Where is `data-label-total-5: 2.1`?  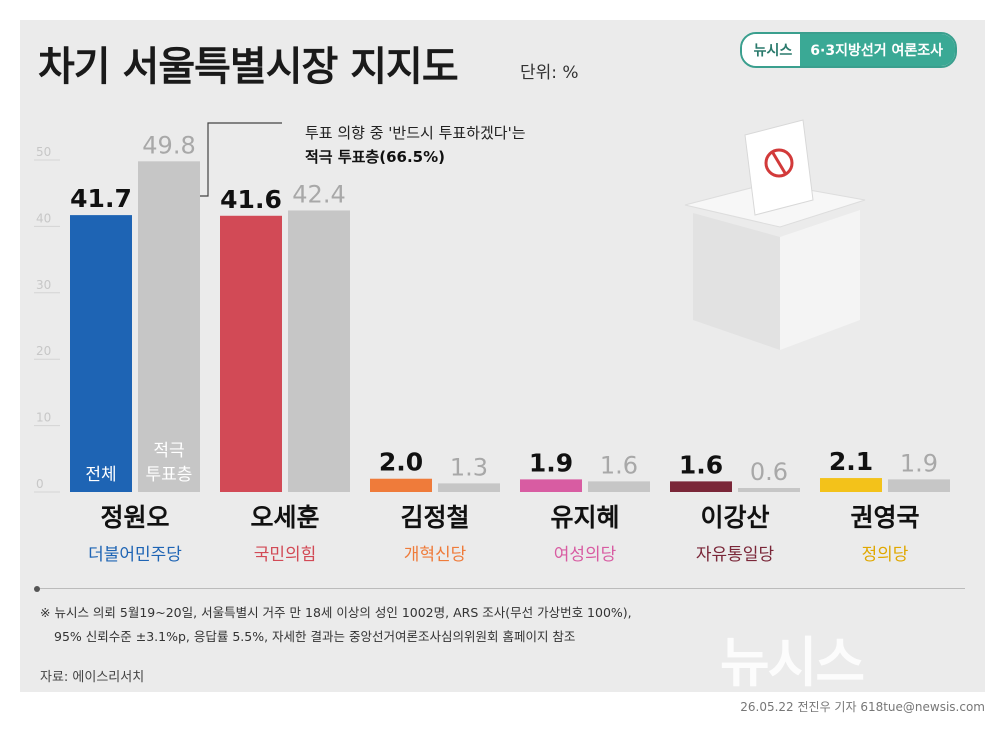 data-label-total-5: 2.1 is located at coordinates (851, 461).